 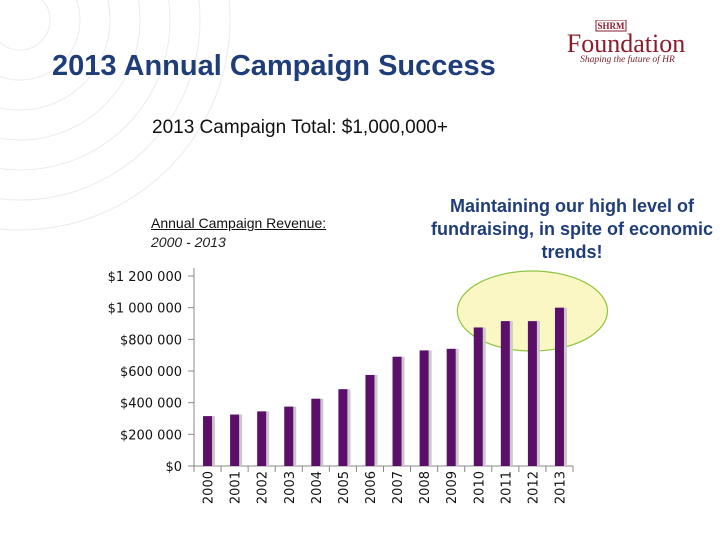 I want to click on logo-text: Foundation, so click(x=626, y=43).